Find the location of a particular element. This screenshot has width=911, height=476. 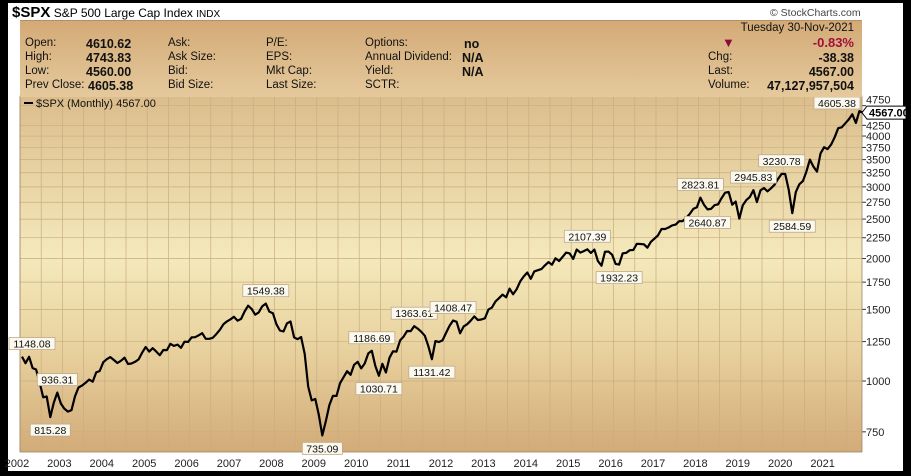

x-tick-label: 2021 is located at coordinates (822, 464).